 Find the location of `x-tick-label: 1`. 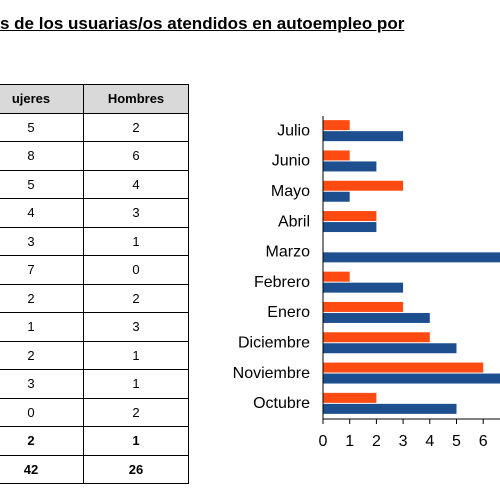

x-tick-label: 1 is located at coordinates (349, 441).